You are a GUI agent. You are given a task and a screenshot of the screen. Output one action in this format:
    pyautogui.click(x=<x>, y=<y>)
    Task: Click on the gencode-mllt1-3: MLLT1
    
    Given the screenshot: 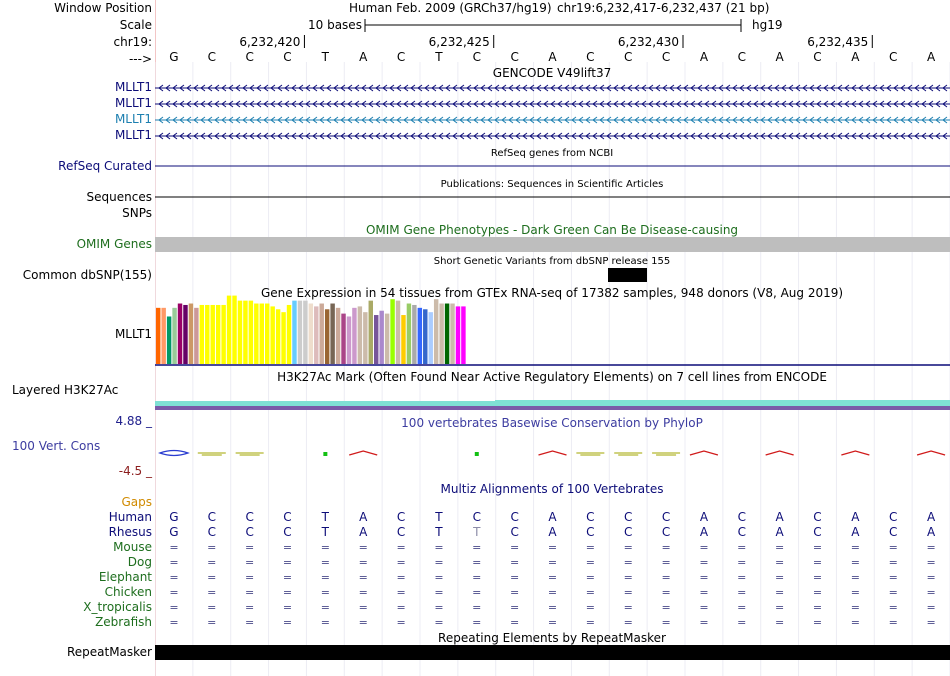 What is the action you would take?
    pyautogui.click(x=133, y=119)
    